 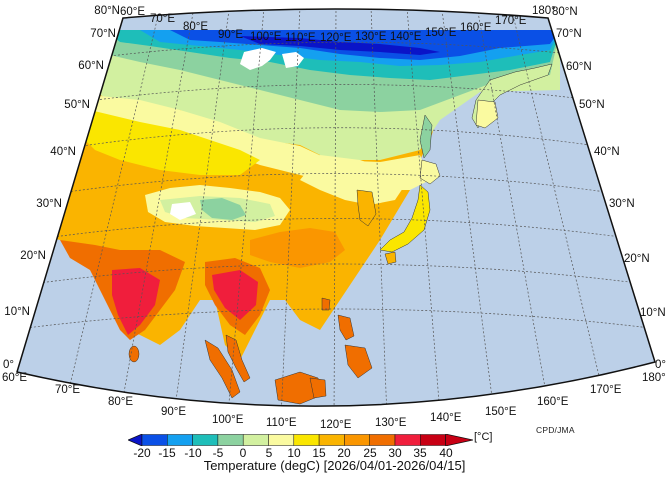 What do you see at coordinates (269, 453) in the screenshot?
I see `colorbar-tick: 5` at bounding box center [269, 453].